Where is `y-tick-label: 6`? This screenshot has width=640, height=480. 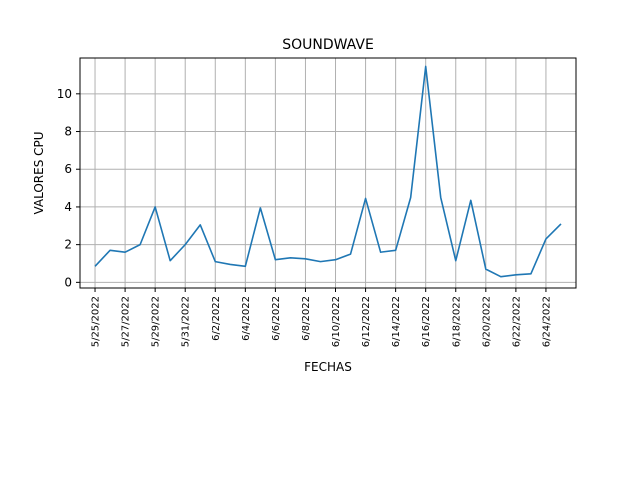
y-tick-label: 6 is located at coordinates (68, 169).